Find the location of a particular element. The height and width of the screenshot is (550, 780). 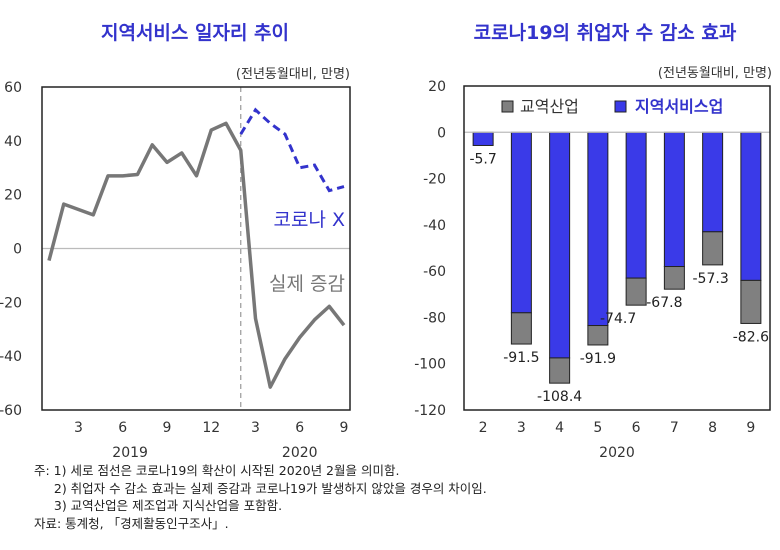

right-xtick-label: 9 is located at coordinates (750, 428).